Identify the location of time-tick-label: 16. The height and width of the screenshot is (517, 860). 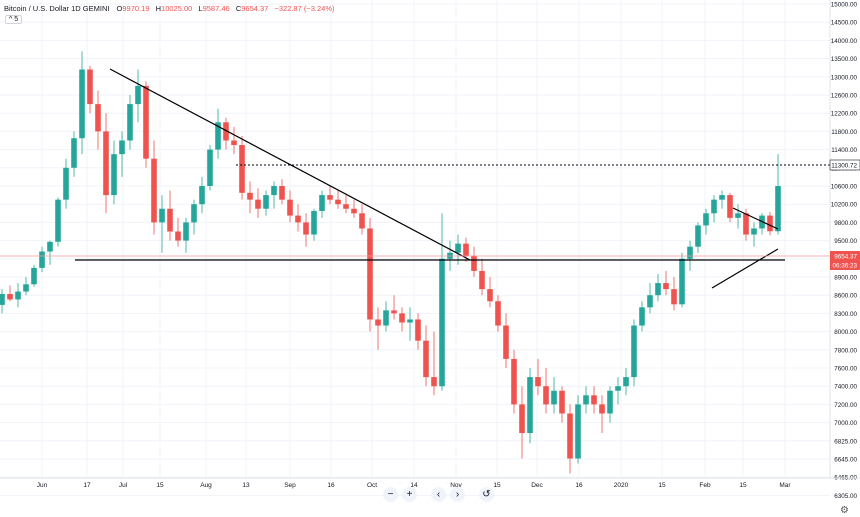
(331, 485).